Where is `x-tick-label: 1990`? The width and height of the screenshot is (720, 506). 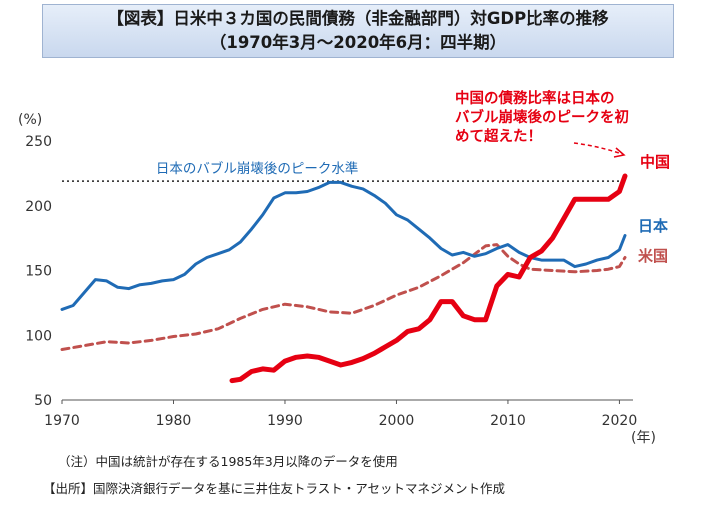
x-tick-label: 1990 is located at coordinates (285, 421).